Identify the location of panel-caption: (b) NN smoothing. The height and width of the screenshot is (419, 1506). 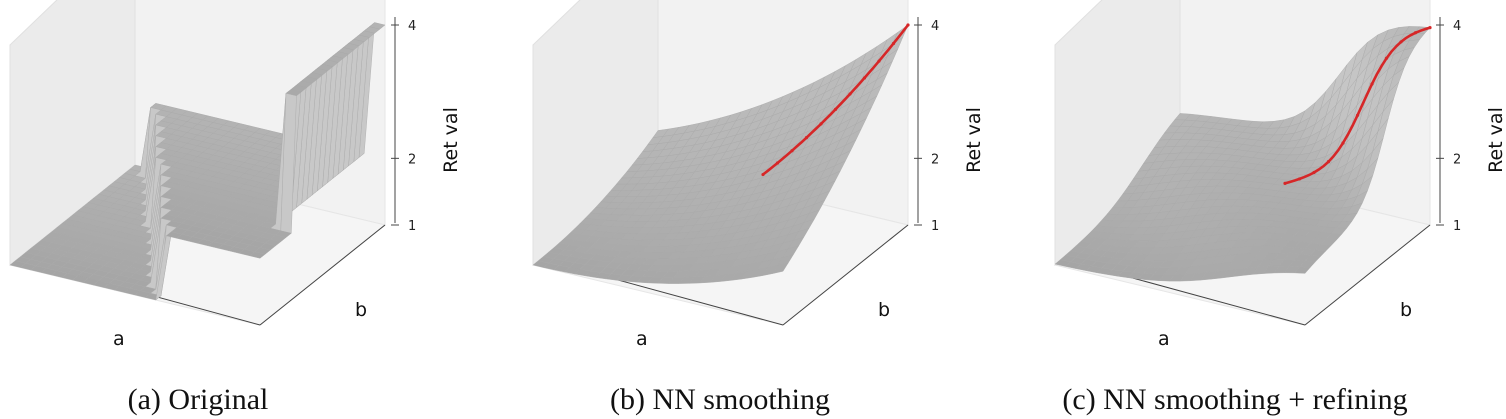
(720, 399).